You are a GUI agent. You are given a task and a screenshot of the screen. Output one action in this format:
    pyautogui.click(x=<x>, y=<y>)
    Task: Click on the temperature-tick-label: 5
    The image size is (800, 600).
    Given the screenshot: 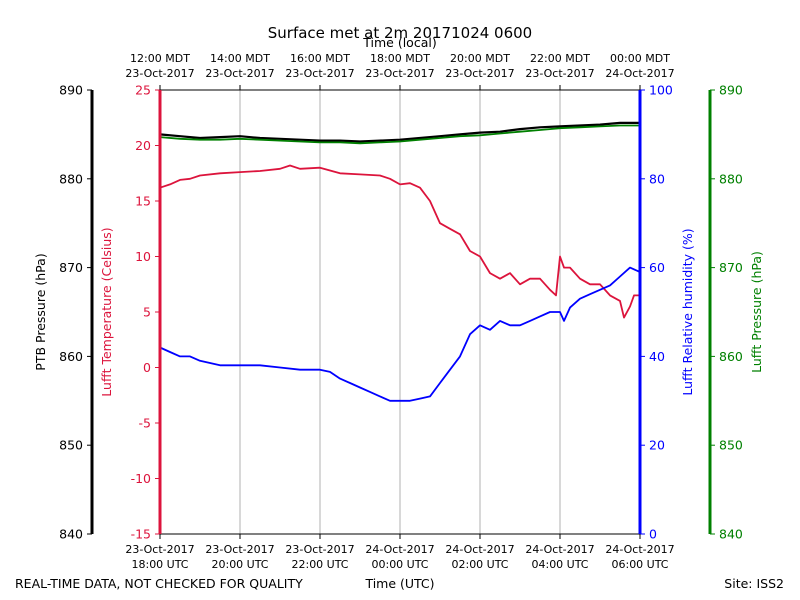 What is the action you would take?
    pyautogui.click(x=147, y=312)
    